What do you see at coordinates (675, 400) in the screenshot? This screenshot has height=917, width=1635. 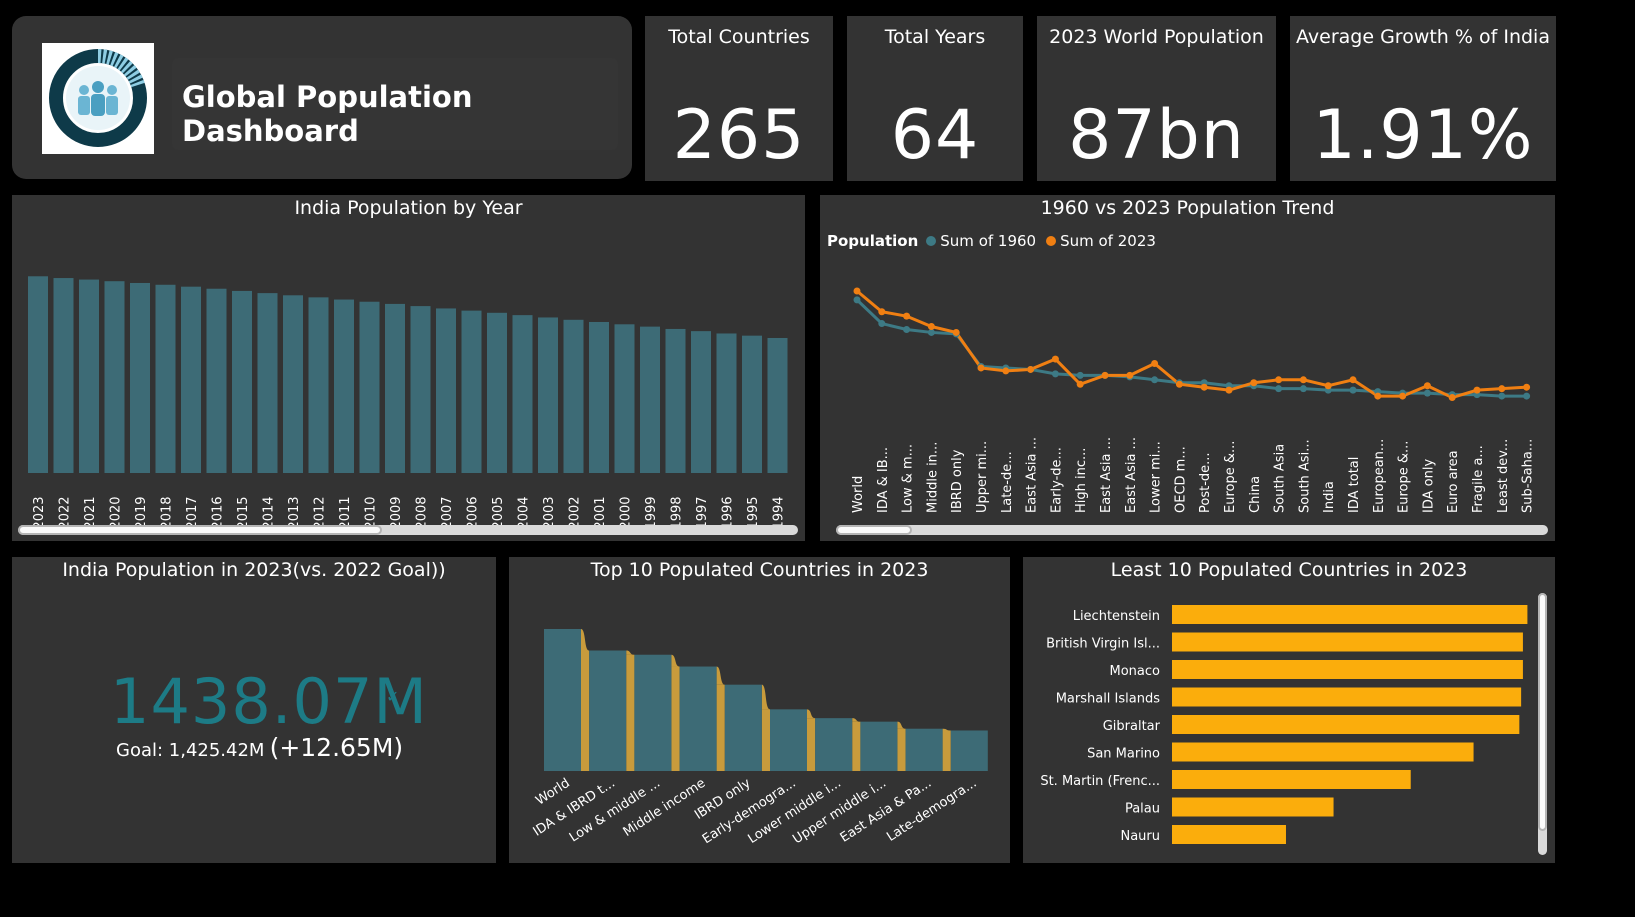 I see `bar-1998` at bounding box center [675, 400].